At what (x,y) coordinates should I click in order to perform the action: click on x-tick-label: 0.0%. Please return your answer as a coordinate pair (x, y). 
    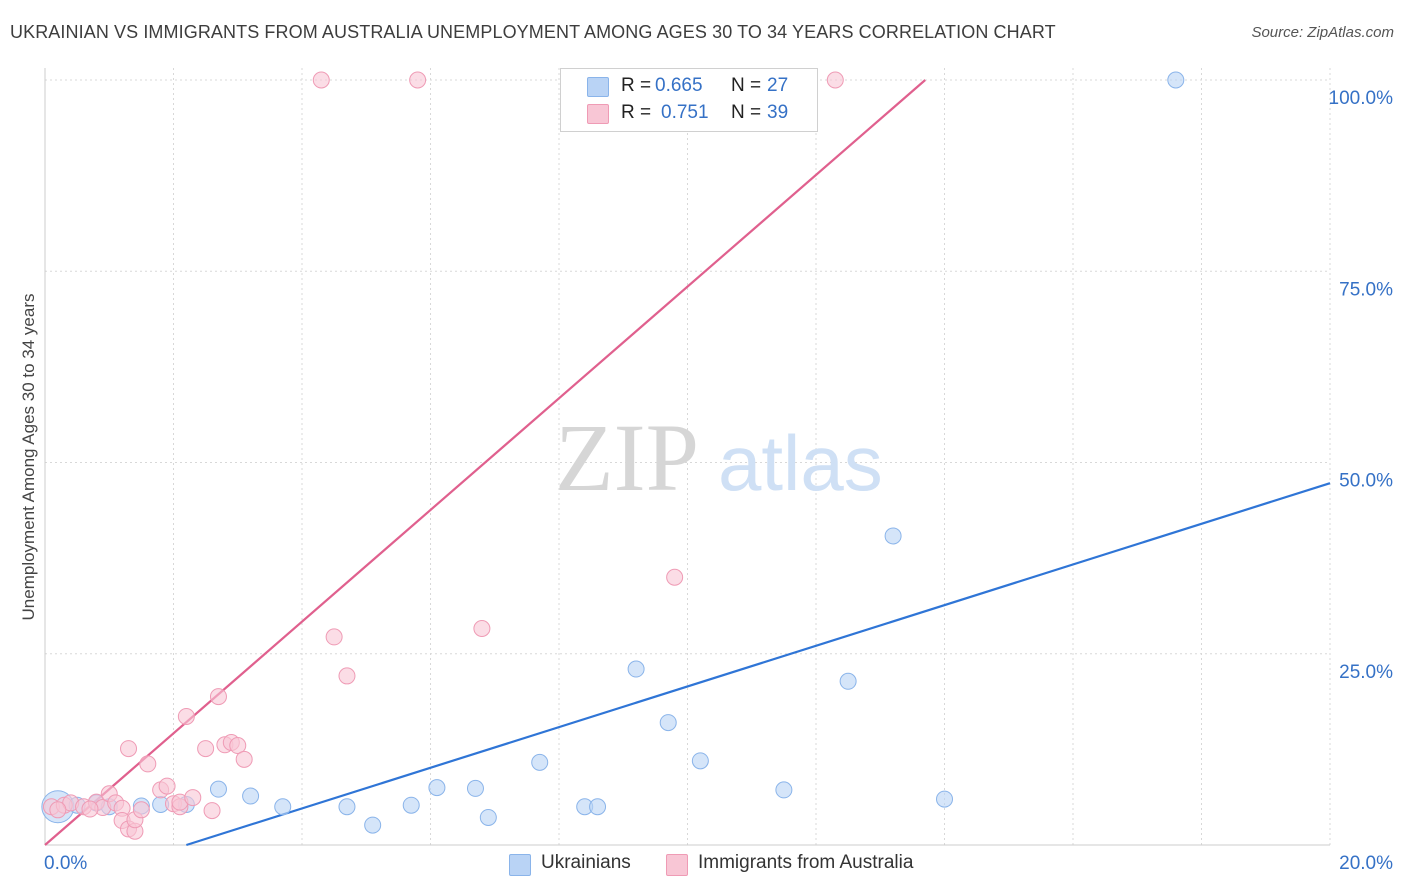
    Looking at the image, I should click on (65, 863).